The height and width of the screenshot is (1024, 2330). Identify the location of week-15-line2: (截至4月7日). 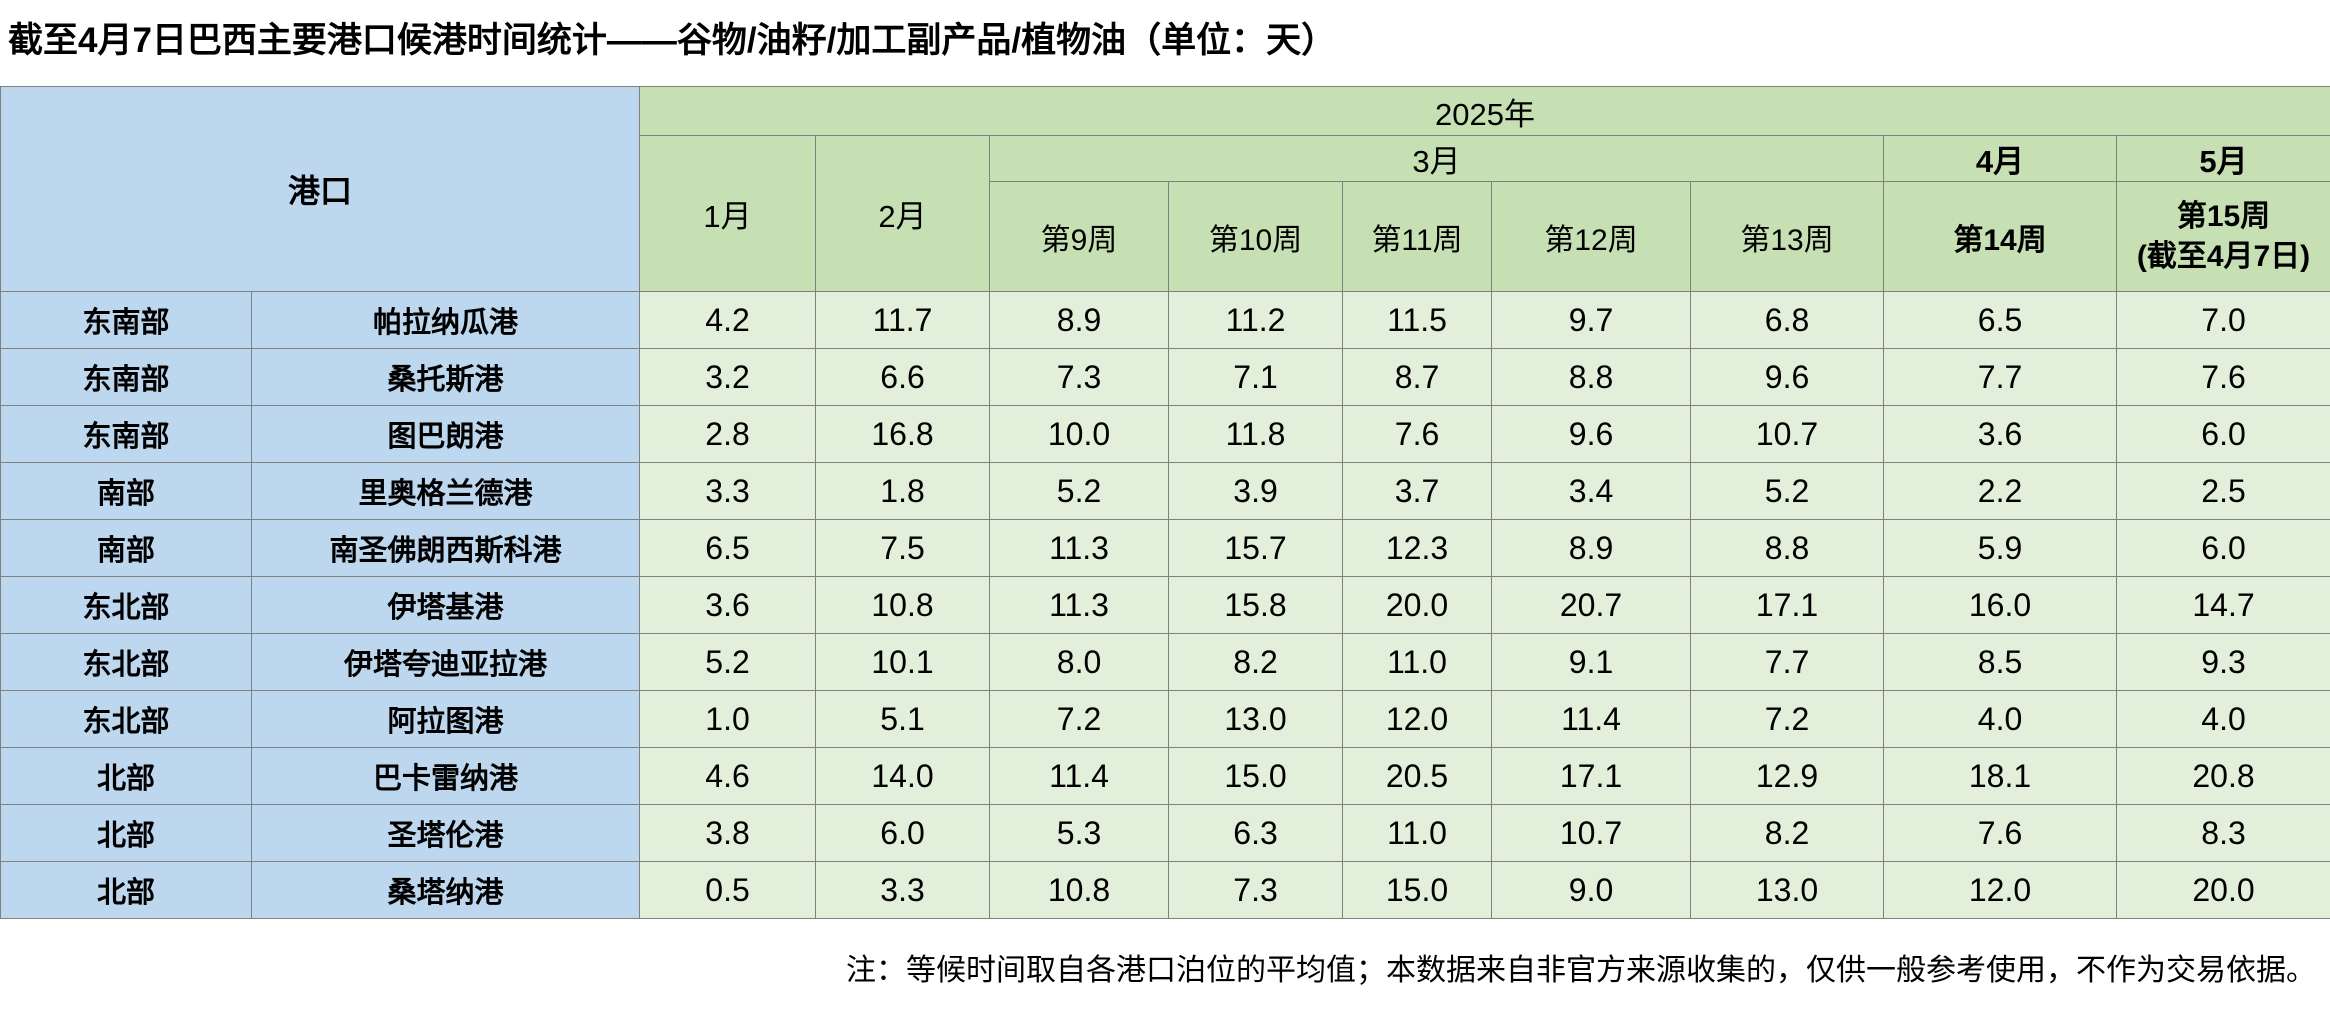
(2223, 256).